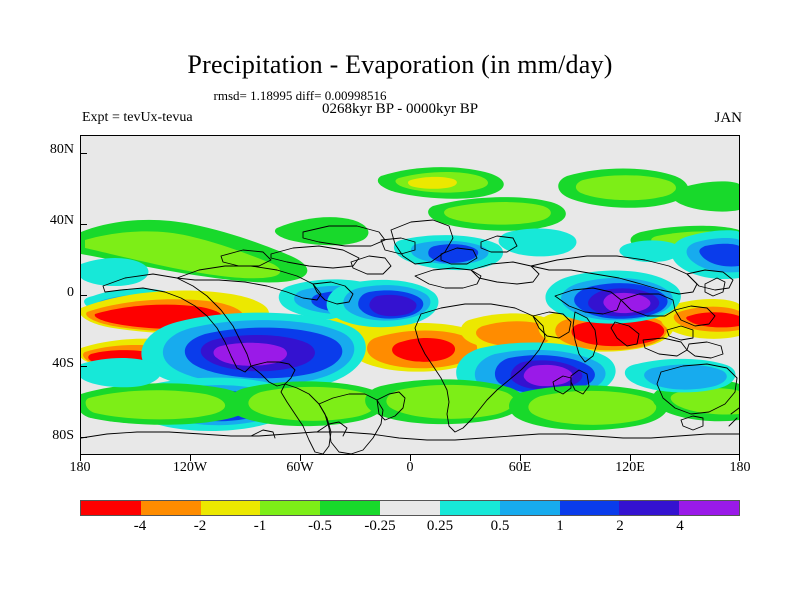 The width and height of the screenshot is (800, 600). Describe the element at coordinates (137, 117) in the screenshot. I see `experiment-label: Expt = tevUx-tevua` at that location.